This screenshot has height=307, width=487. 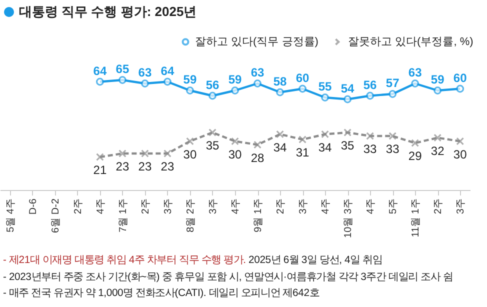 I want to click on x-tick-label: 10월 3주, so click(x=348, y=218).